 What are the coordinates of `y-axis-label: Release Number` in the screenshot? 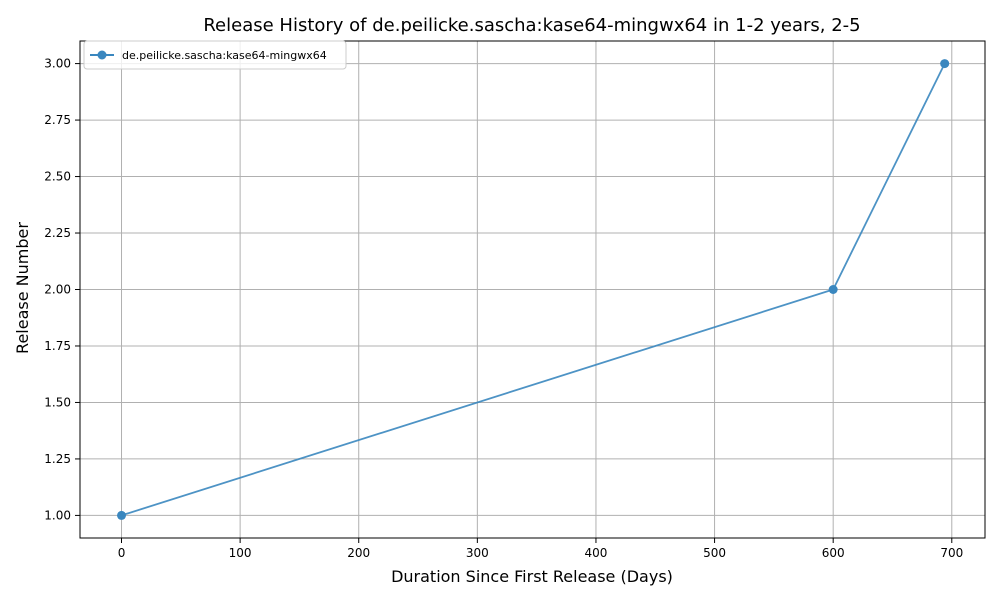 It's located at (22, 288).